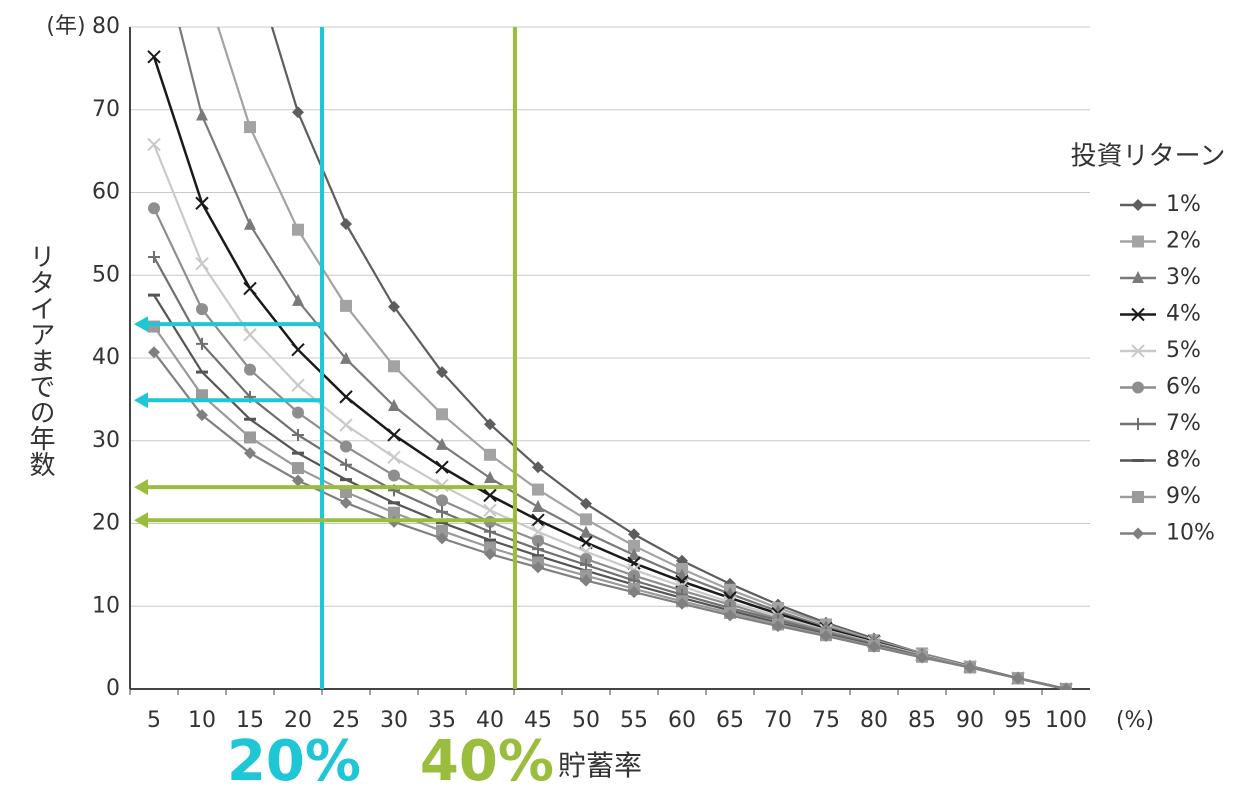 The image size is (1253, 794). Describe the element at coordinates (106, 274) in the screenshot. I see `y-tick-label: 50` at that location.